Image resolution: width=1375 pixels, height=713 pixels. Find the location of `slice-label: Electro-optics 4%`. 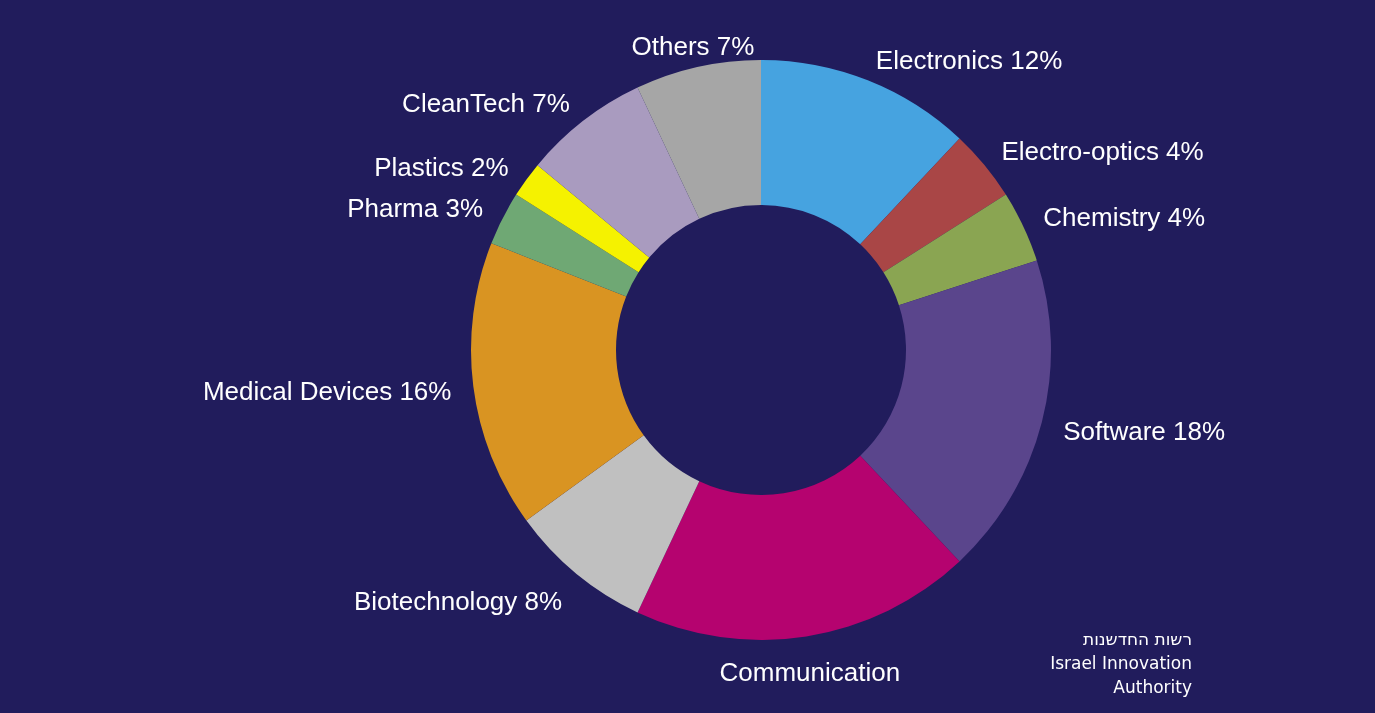

slice-label: Electro-optics 4% is located at coordinates (1102, 151).